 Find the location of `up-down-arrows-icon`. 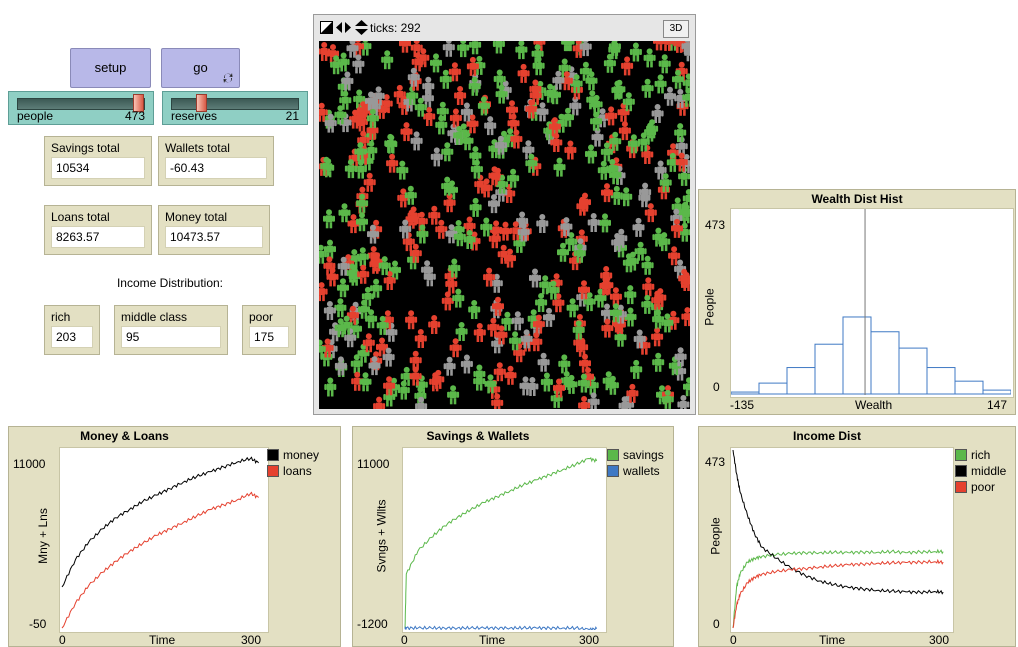

up-down-arrows-icon is located at coordinates (361, 27).